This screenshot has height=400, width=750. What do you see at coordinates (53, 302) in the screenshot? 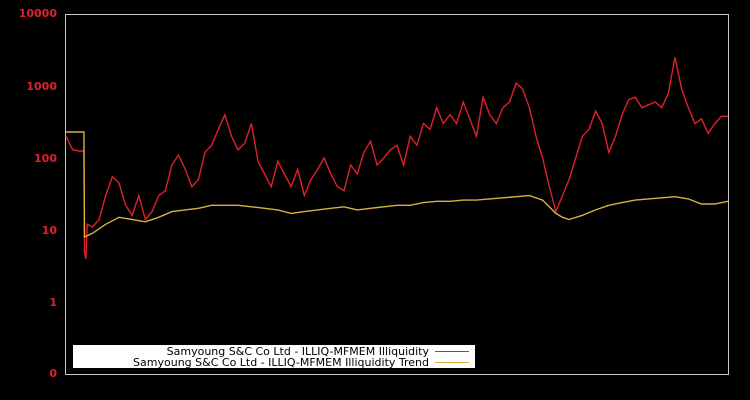
I see `y-tick-label: 1` at bounding box center [53, 302].